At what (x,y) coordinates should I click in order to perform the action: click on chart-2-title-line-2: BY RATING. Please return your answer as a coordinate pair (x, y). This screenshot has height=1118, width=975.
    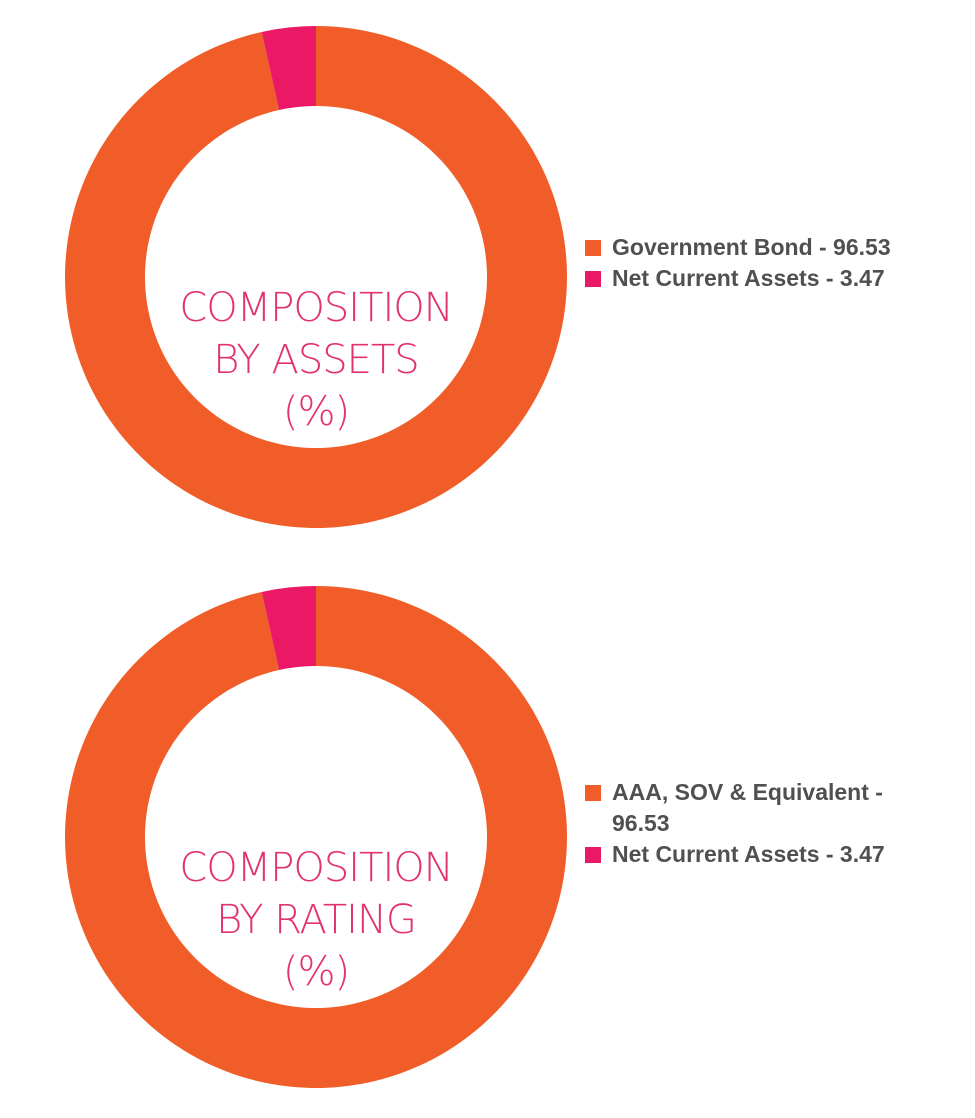
    Looking at the image, I should click on (316, 920).